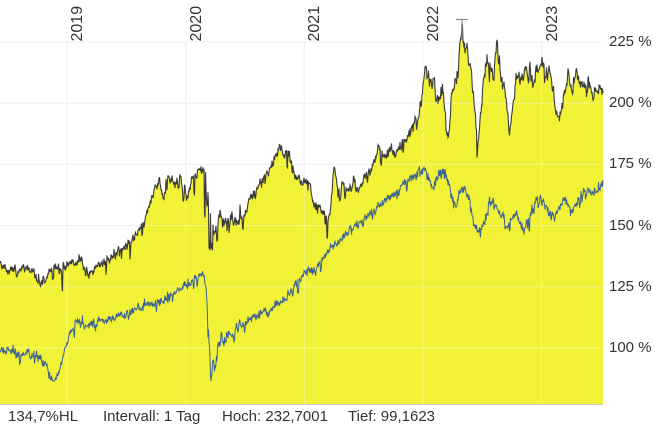  What do you see at coordinates (433, 24) in the screenshot?
I see `svg-text: 2022` at bounding box center [433, 24].